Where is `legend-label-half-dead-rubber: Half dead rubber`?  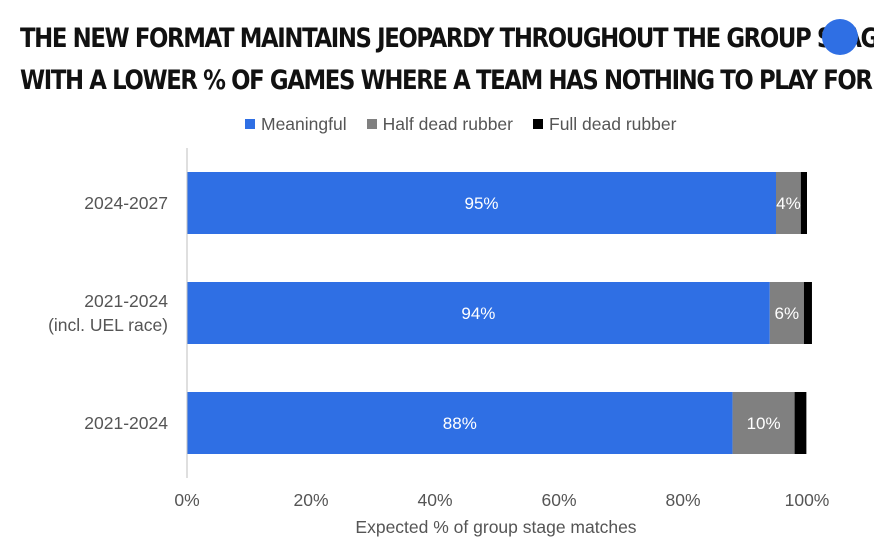
legend-label-half-dead-rubber: Half dead rubber is located at coordinates (447, 123).